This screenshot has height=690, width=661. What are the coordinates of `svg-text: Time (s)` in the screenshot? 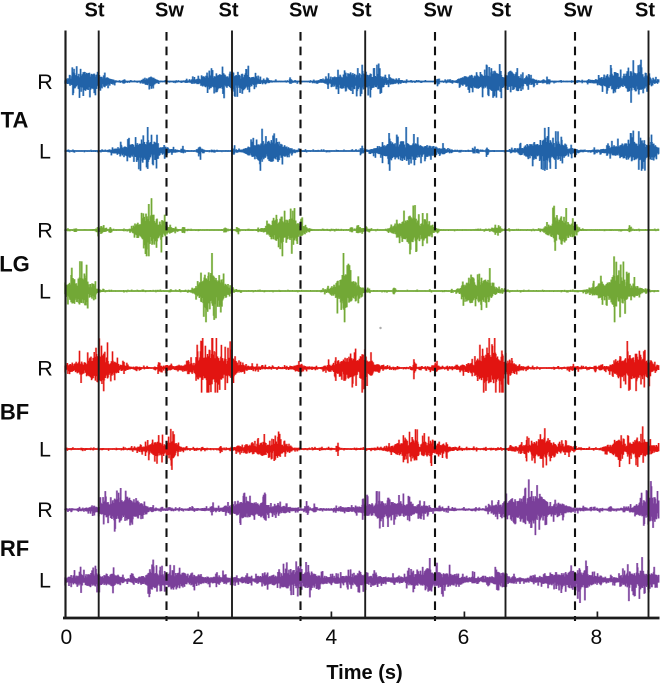 It's located at (364, 673).